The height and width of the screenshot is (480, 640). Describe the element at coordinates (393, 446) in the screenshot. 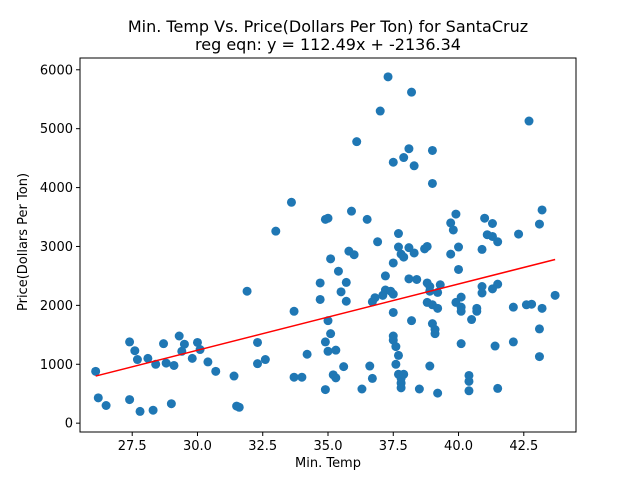

I see `x-tick-label: 37.5` at that location.